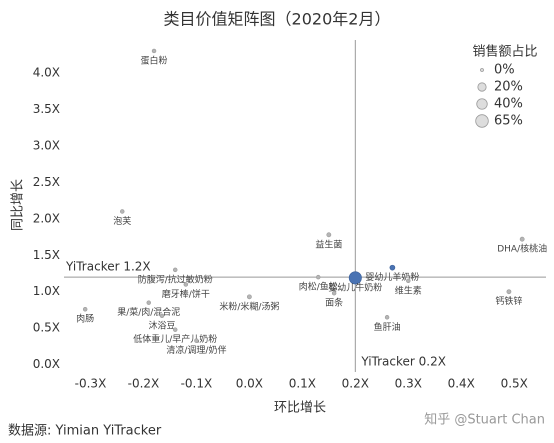 The width and height of the screenshot is (554, 443). I want to click on y-tick-label: 2.5X, so click(46, 182).